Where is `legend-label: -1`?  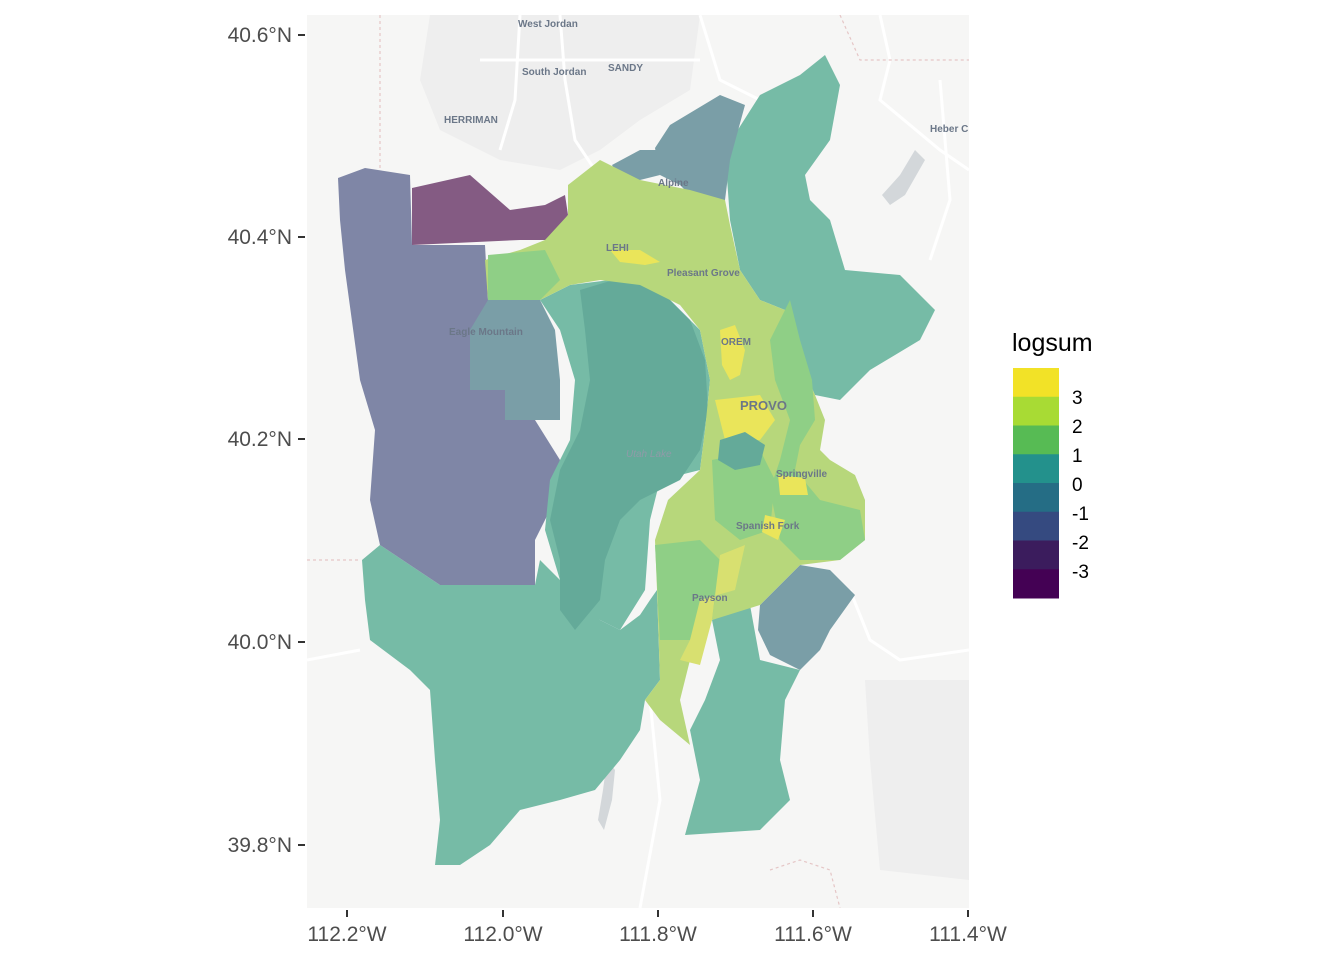
legend-label: -1 is located at coordinates (1080, 514).